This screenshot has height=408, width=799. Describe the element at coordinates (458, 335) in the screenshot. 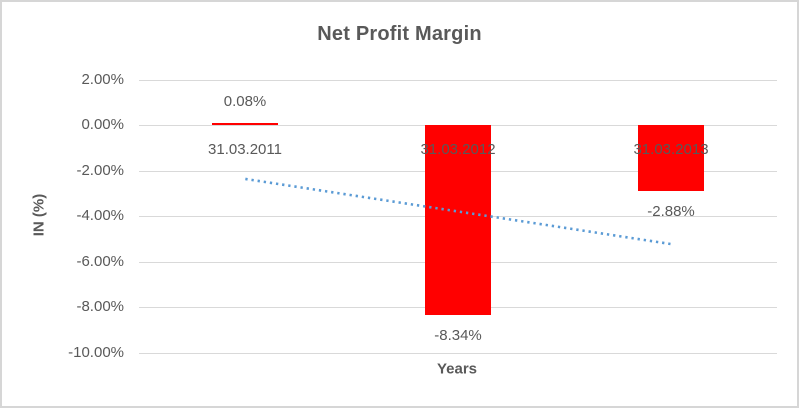

I see `data-label: -8.34%` at that location.